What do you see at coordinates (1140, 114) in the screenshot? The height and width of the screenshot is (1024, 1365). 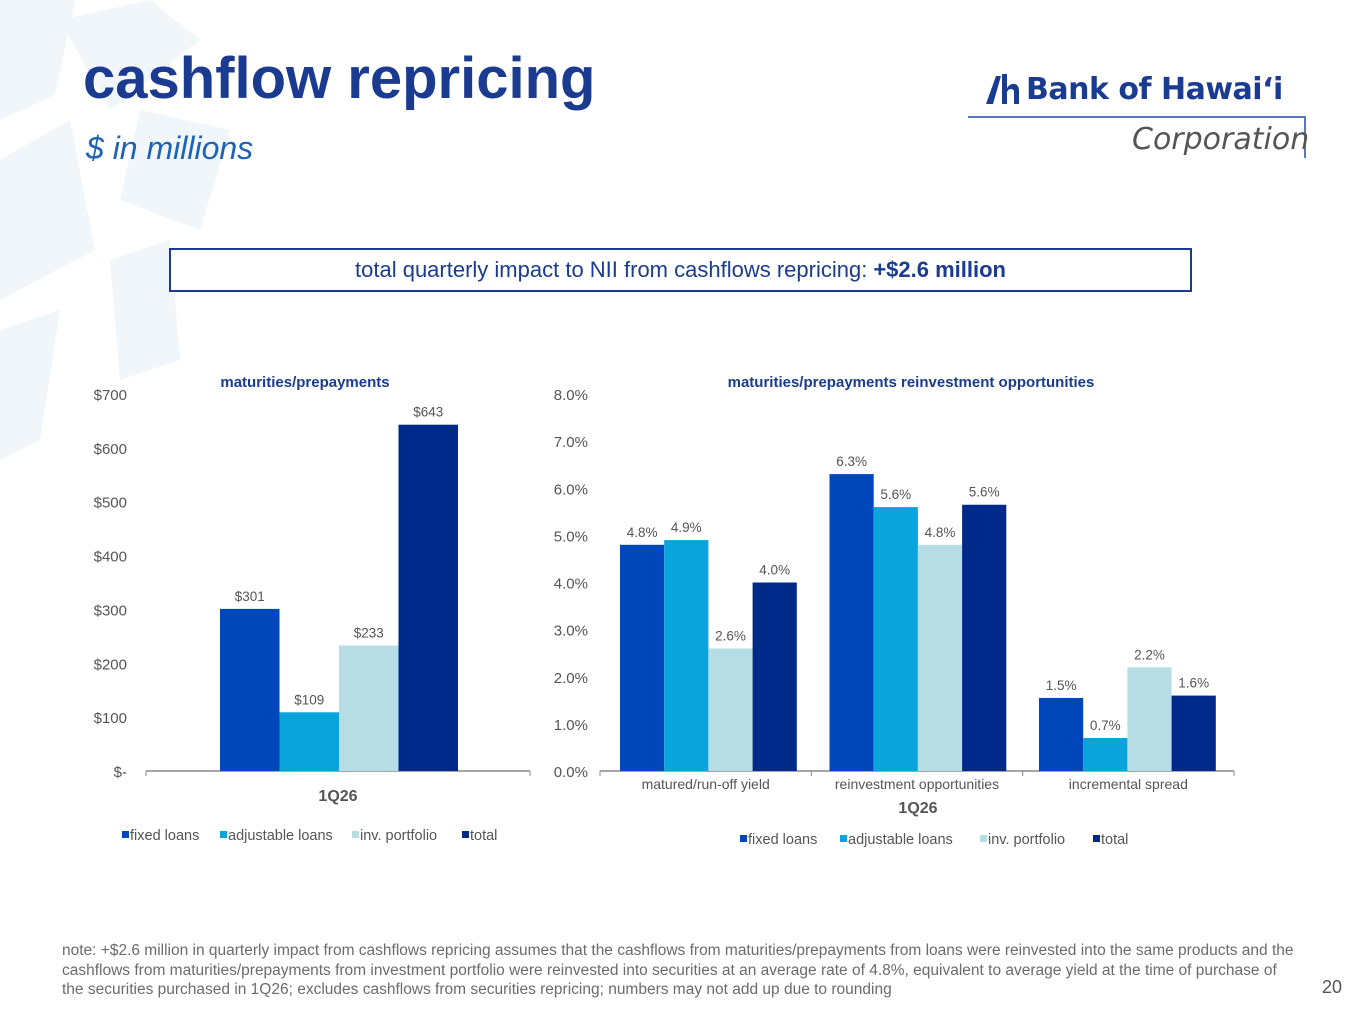 I see `bank-logo: Bank of Hawaiʻi Corporation` at bounding box center [1140, 114].